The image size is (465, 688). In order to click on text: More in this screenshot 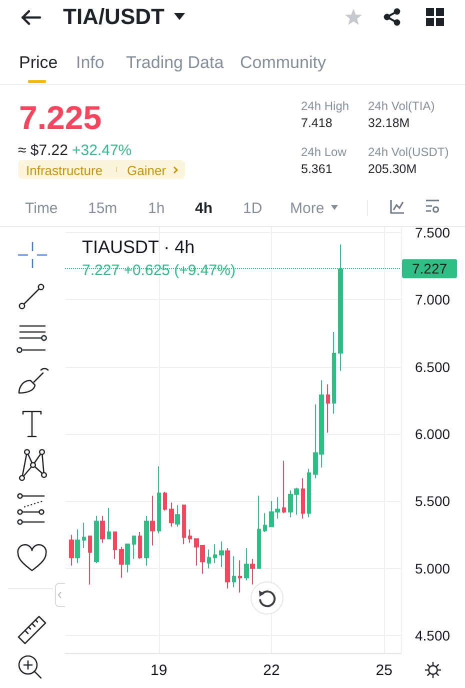, I will do `click(307, 208)`.